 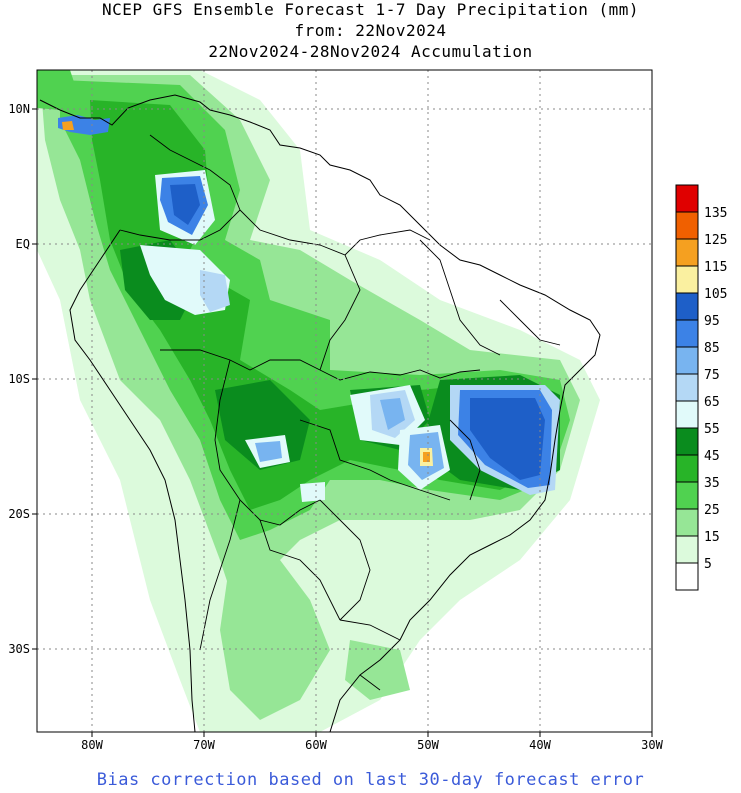 I want to click on lon-label-40w: 40W, so click(x=540, y=745).